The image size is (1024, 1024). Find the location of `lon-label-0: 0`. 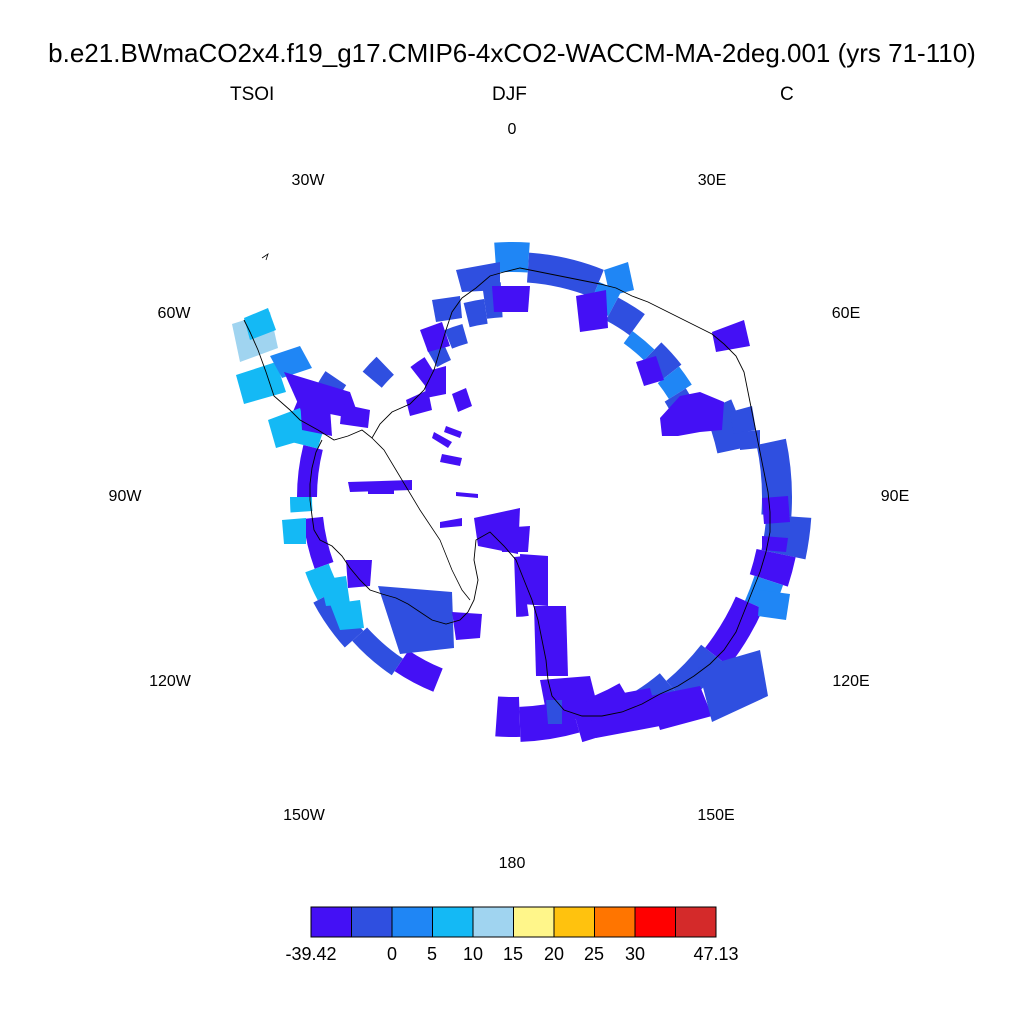

lon-label-0: 0 is located at coordinates (512, 129).